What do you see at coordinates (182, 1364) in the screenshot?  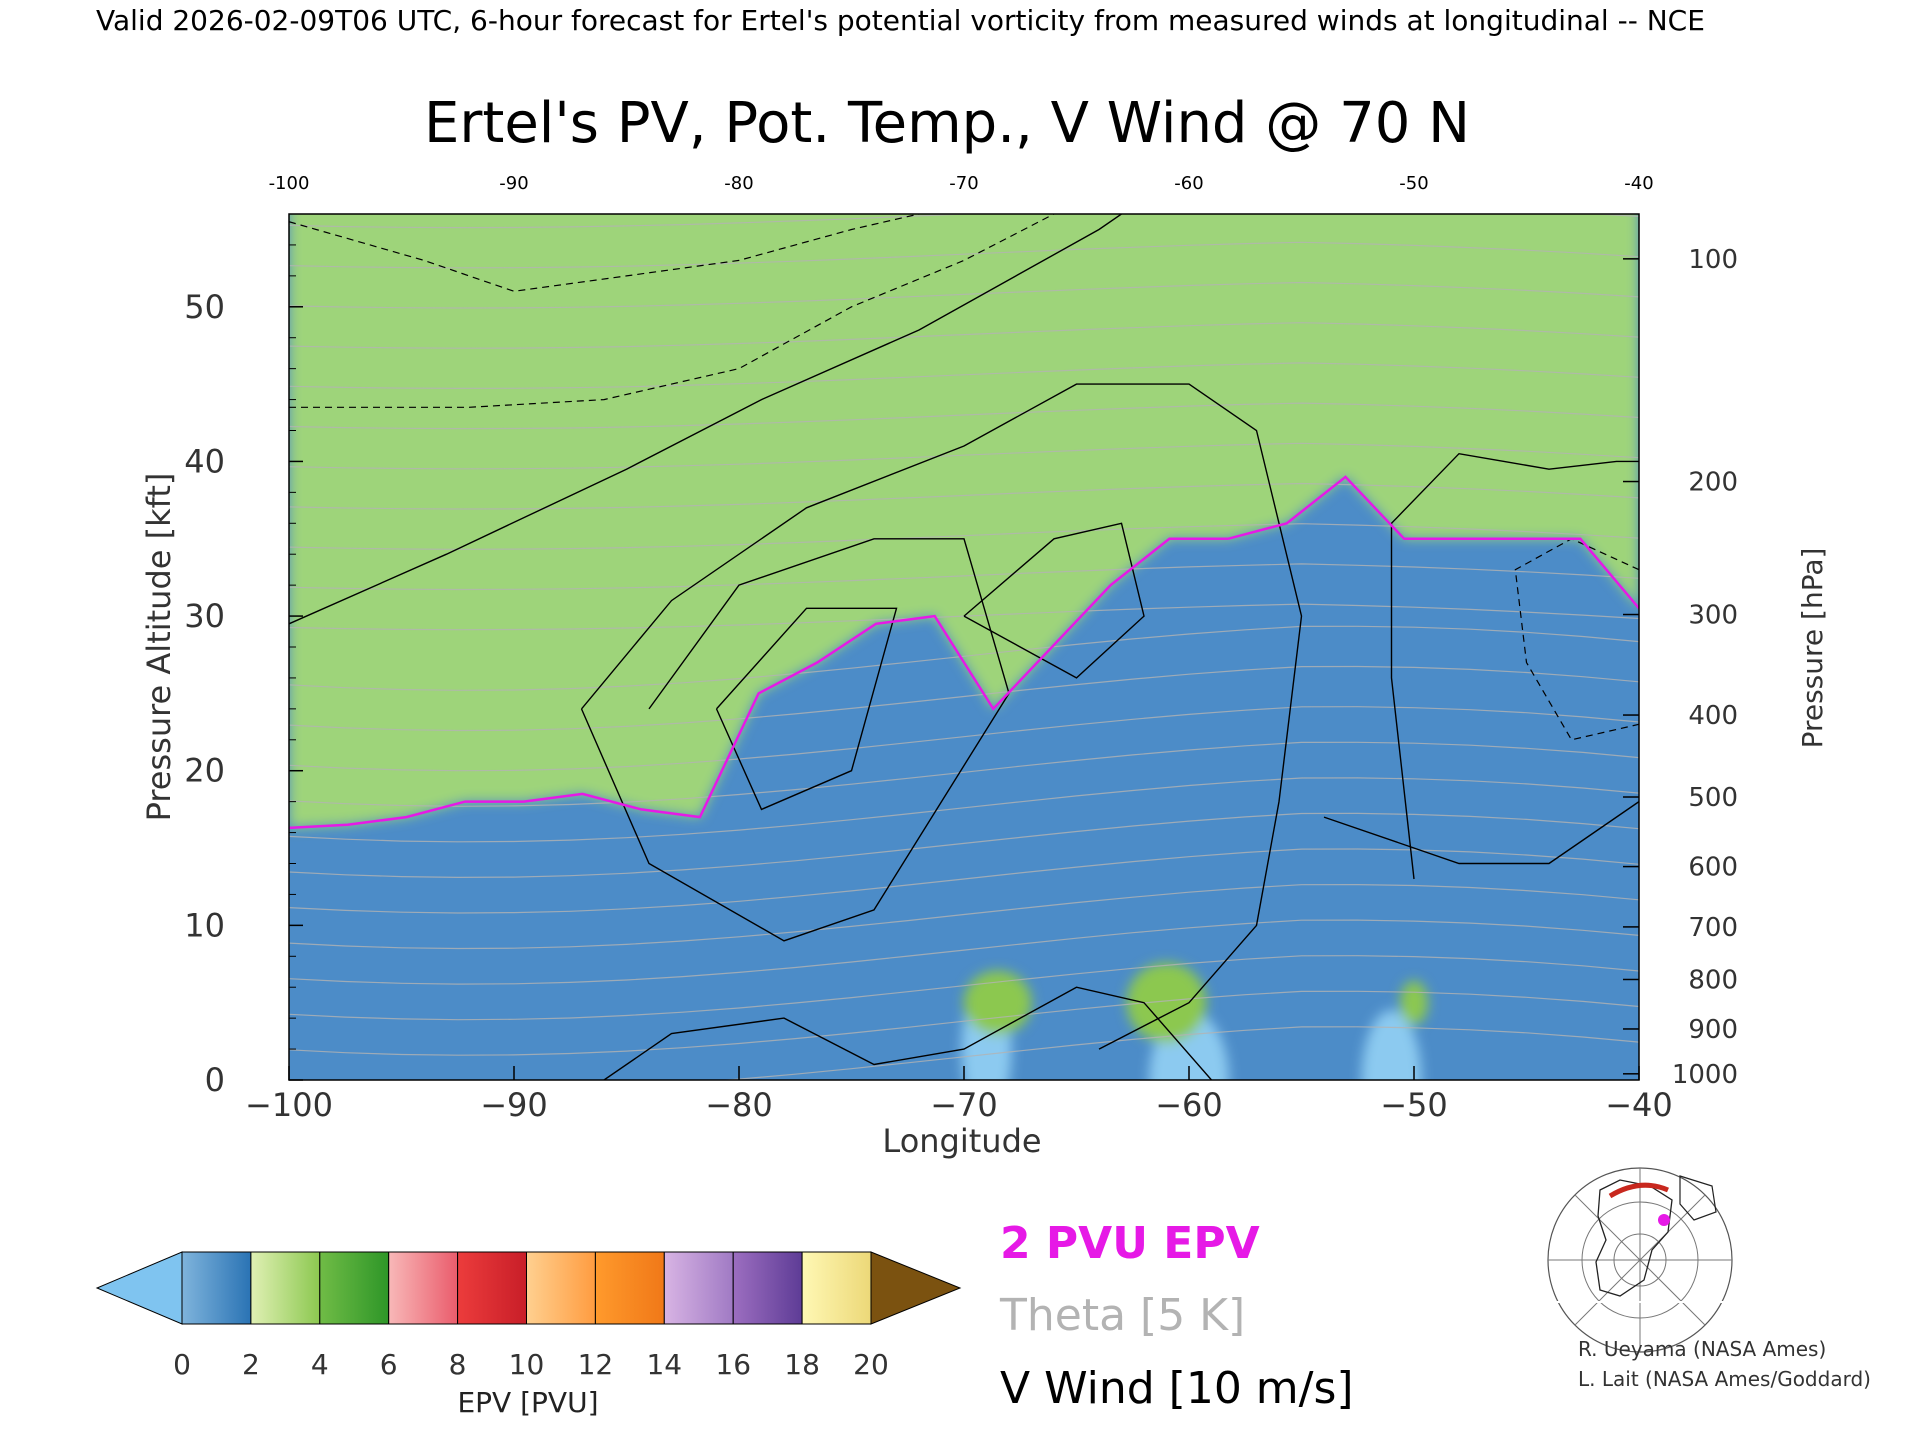 I see `colorbar-tick-label: 0` at bounding box center [182, 1364].